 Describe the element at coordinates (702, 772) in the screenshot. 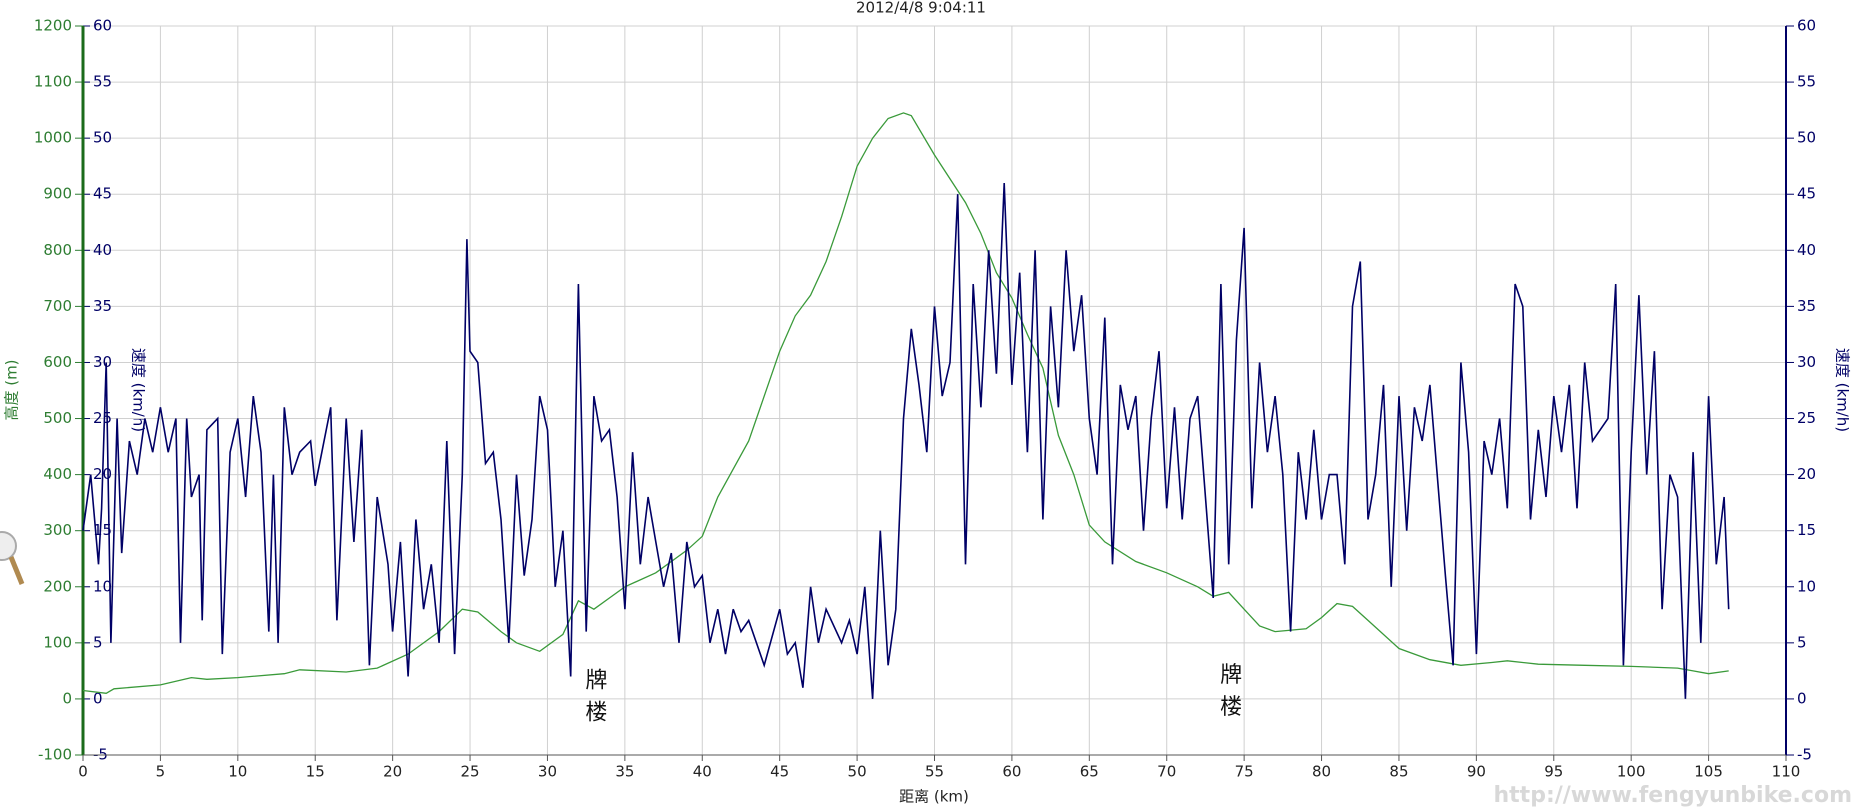

I see `x-tick-label: 40` at that location.